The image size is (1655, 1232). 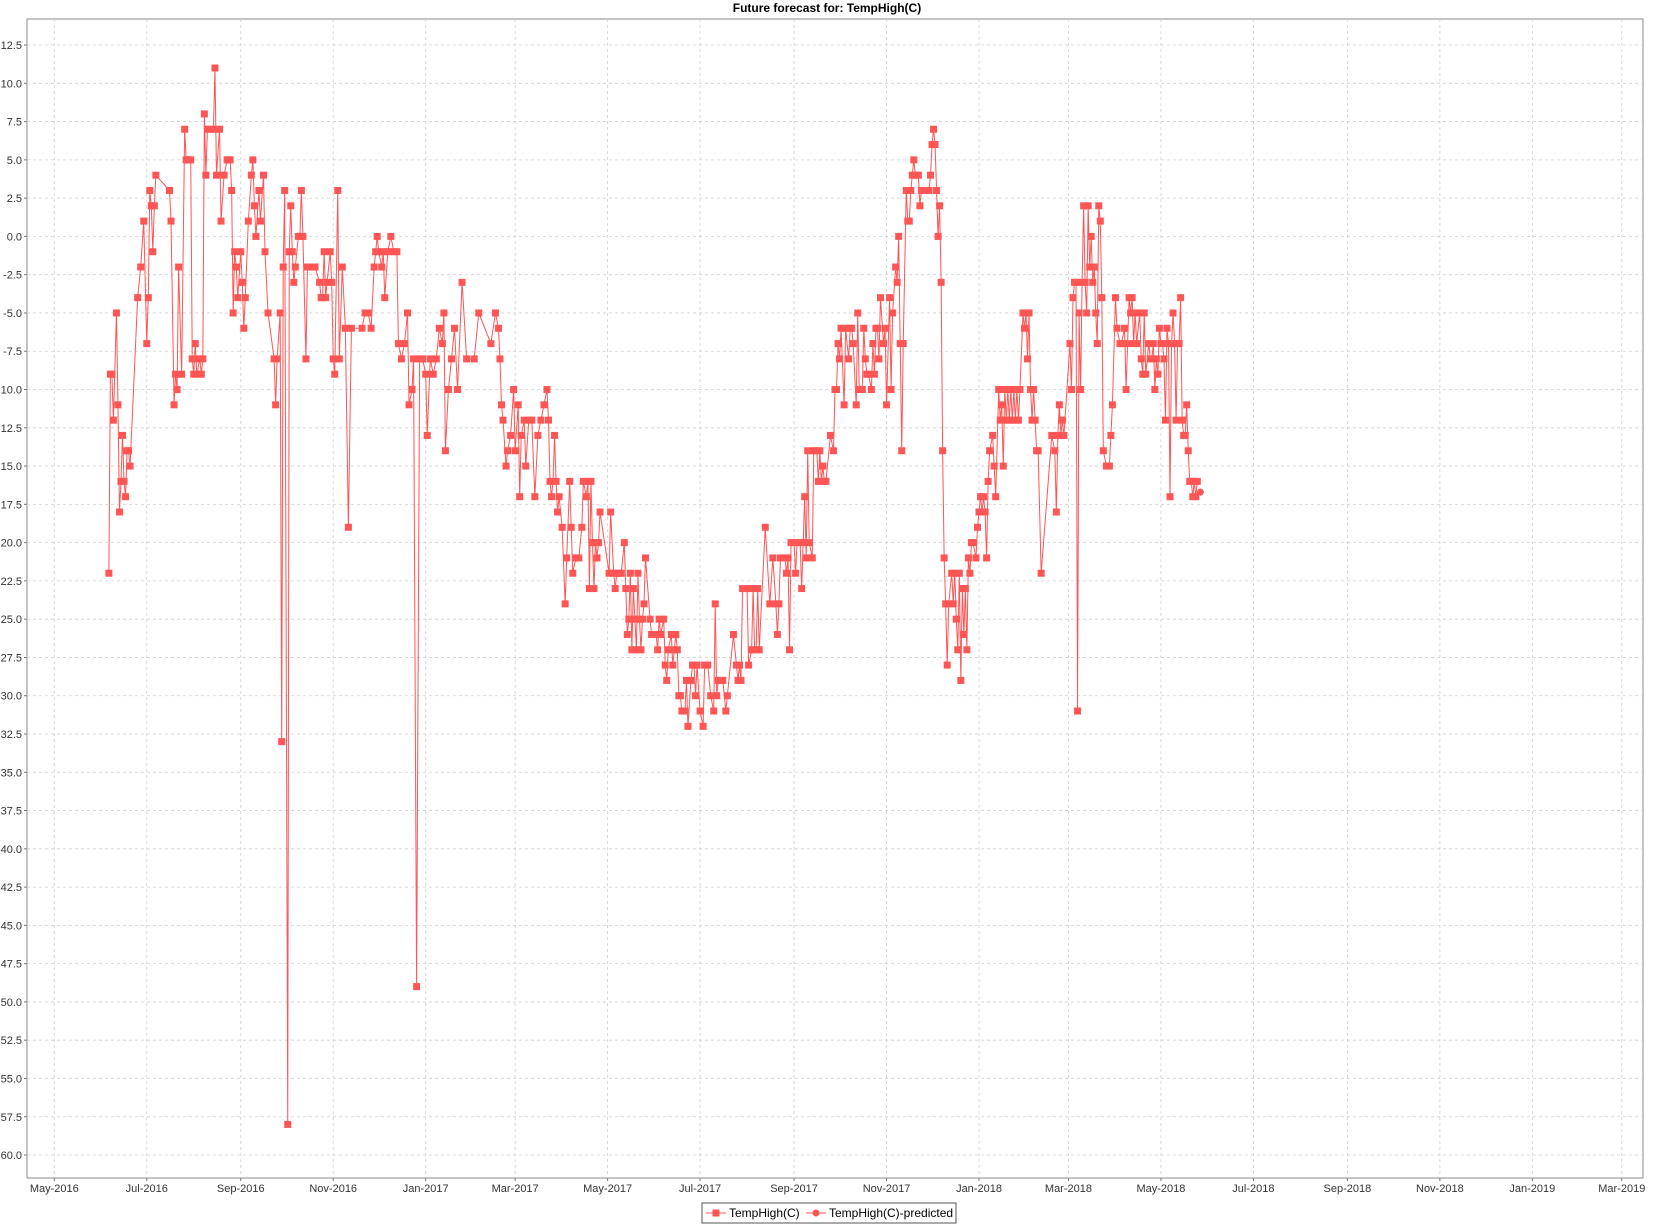 I want to click on y-tick-label: -32.5, so click(x=11, y=735).